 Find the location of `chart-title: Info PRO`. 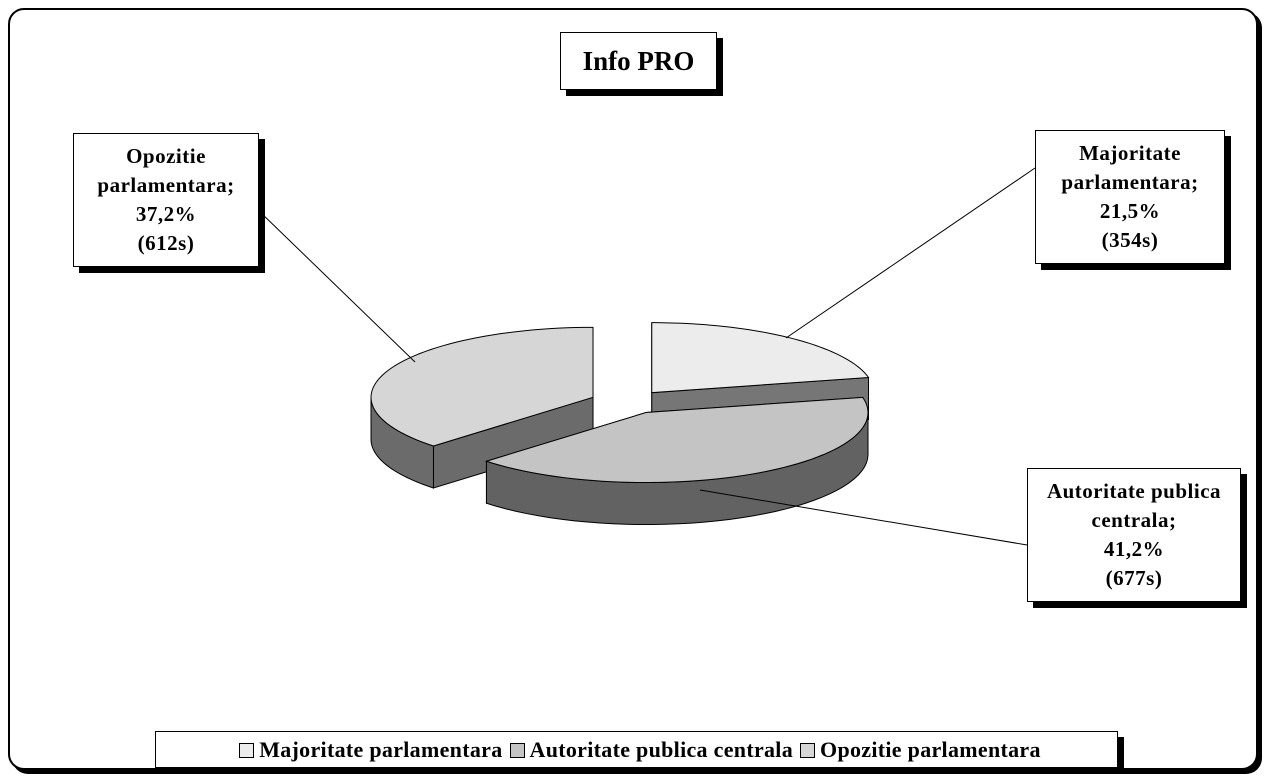

chart-title: Info PRO is located at coordinates (638, 61).